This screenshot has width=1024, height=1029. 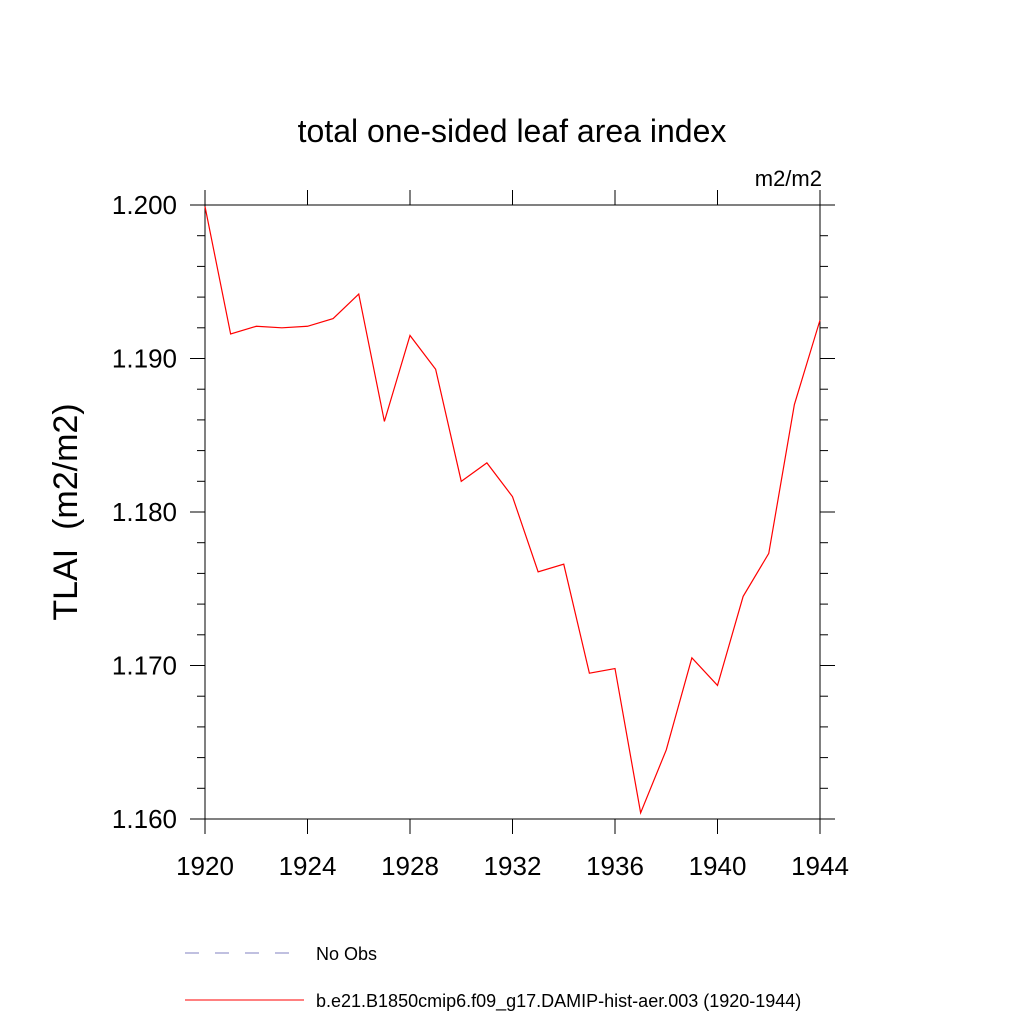 I want to click on y-tick-label: 1.200, so click(x=144, y=205).